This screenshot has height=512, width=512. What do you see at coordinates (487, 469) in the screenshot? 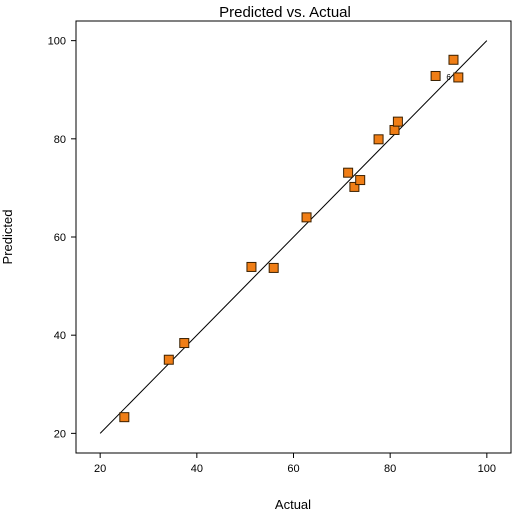
I see `x-tick-label: 100` at bounding box center [487, 469].